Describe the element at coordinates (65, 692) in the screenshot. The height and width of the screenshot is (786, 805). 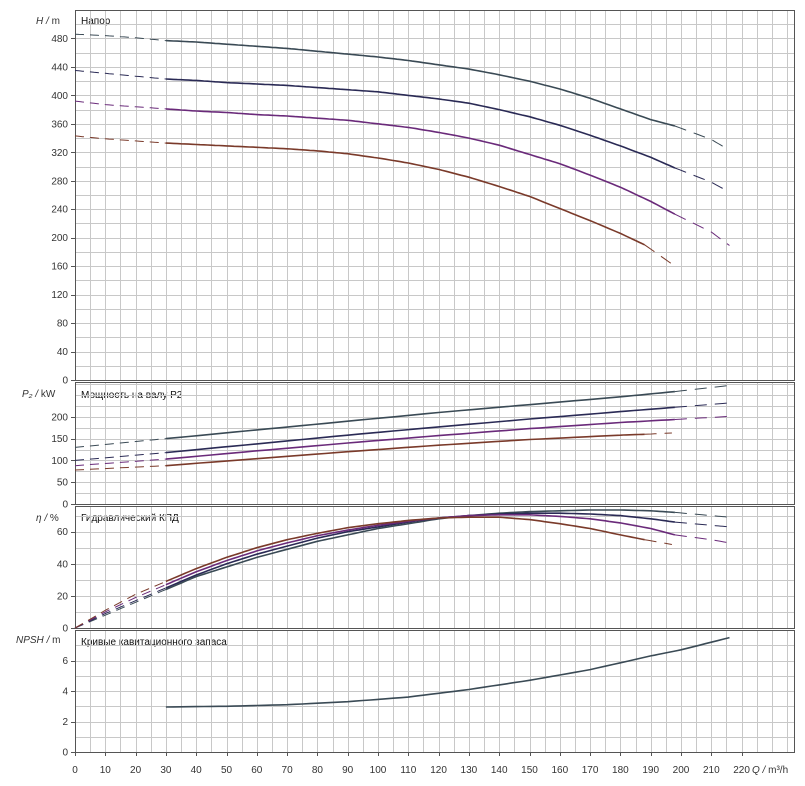
I see `y-tick-label: 4` at that location.